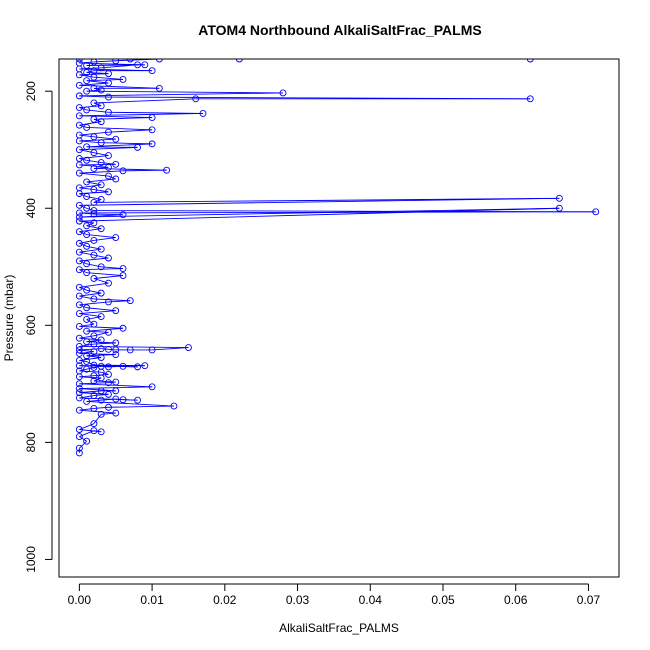  What do you see at coordinates (225, 600) in the screenshot?
I see `x-tick-label: 0.02` at bounding box center [225, 600].